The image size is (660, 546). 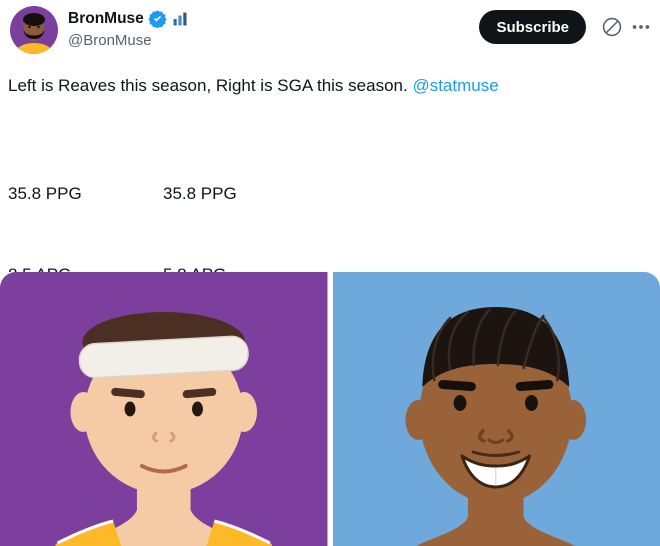 I want to click on bar-chart-icon, so click(x=180, y=18).